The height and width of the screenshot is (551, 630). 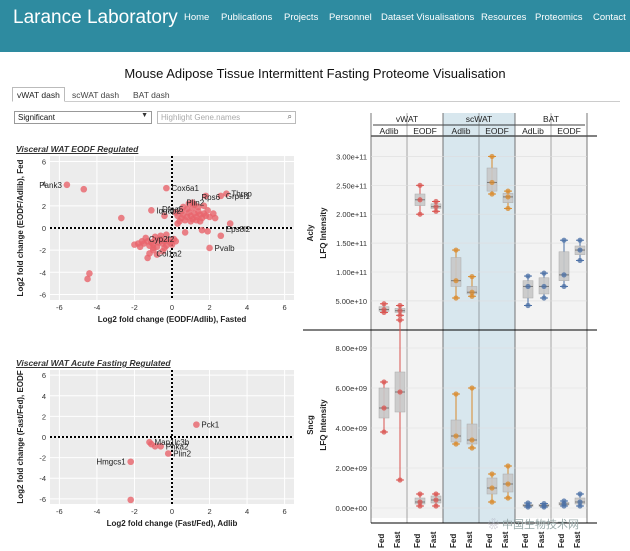 What do you see at coordinates (182, 453) in the screenshot?
I see `scatter2-point-label: Plin2` at bounding box center [182, 453].